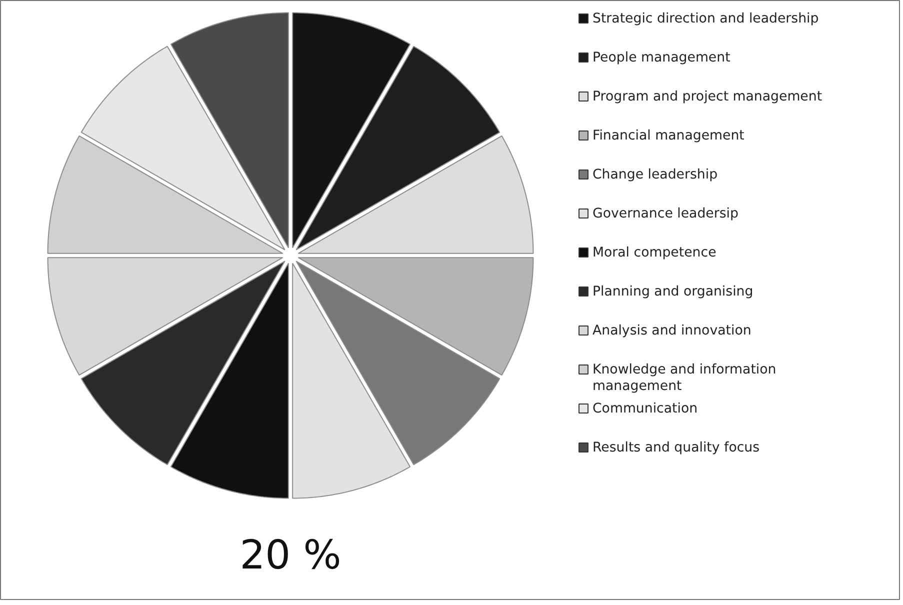 Image resolution: width=903 pixels, height=605 pixels. What do you see at coordinates (661, 58) in the screenshot?
I see `legend-label: People management` at bounding box center [661, 58].